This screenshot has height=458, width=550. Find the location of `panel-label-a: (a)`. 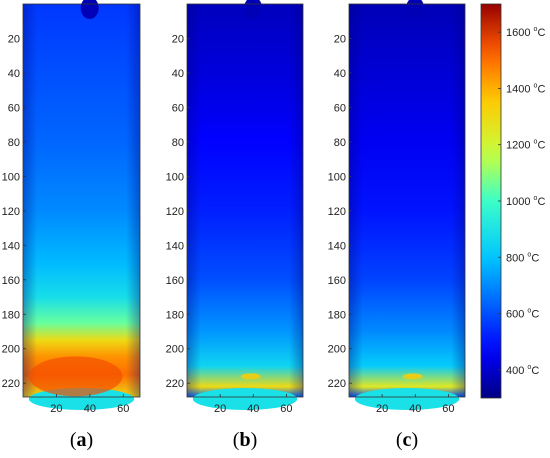

panel-label-a: (a) is located at coordinates (81, 440).